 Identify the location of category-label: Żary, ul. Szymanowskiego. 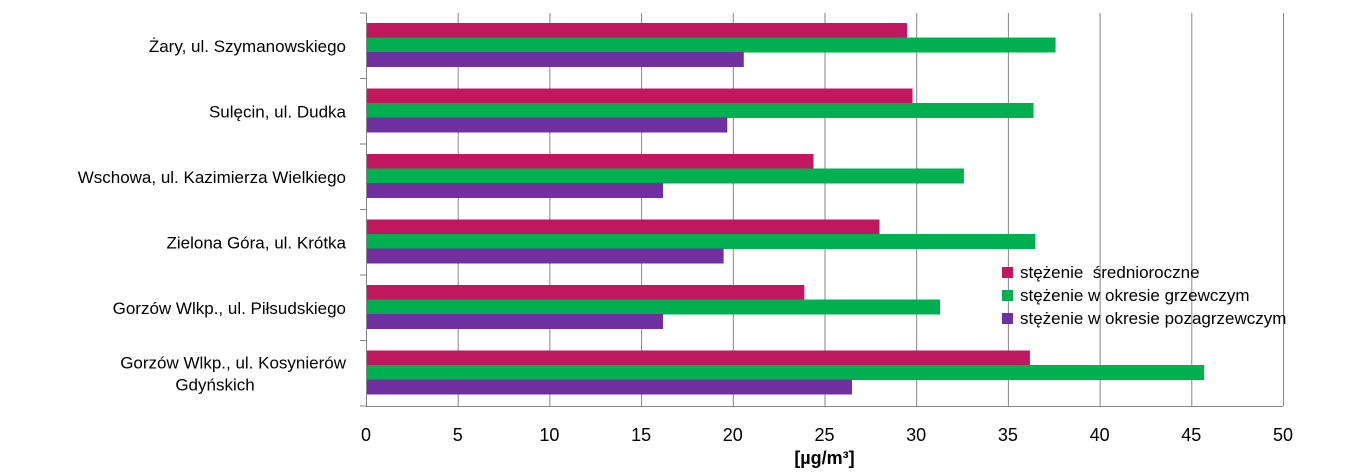
(247, 46).